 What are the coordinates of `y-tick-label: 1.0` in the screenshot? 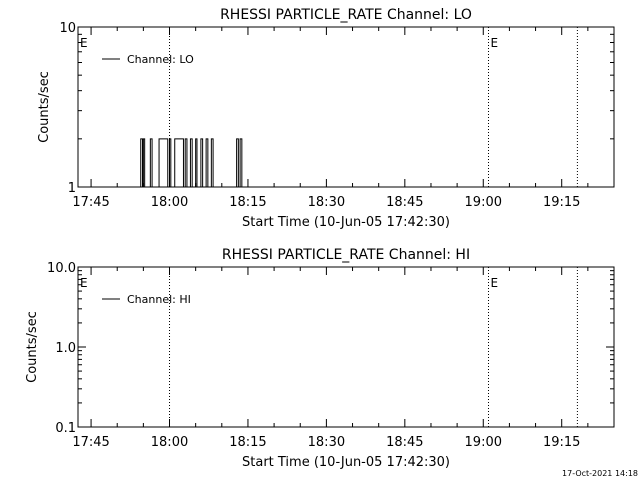 It's located at (65, 348).